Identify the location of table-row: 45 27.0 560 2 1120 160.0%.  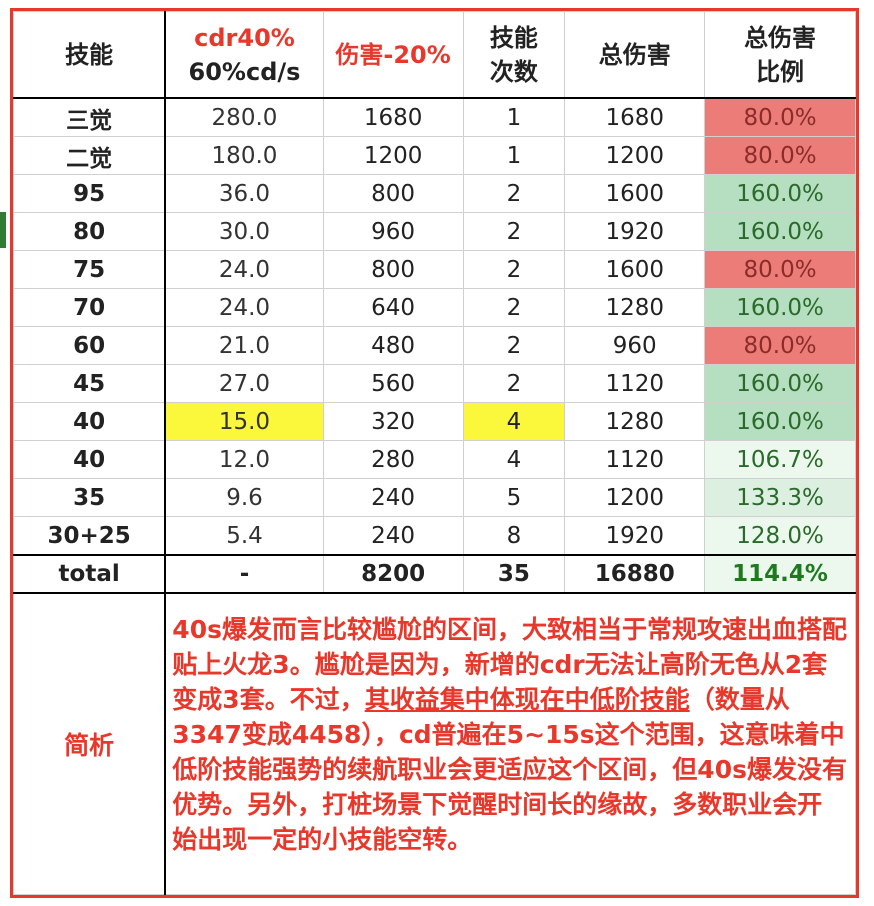
(434, 383).